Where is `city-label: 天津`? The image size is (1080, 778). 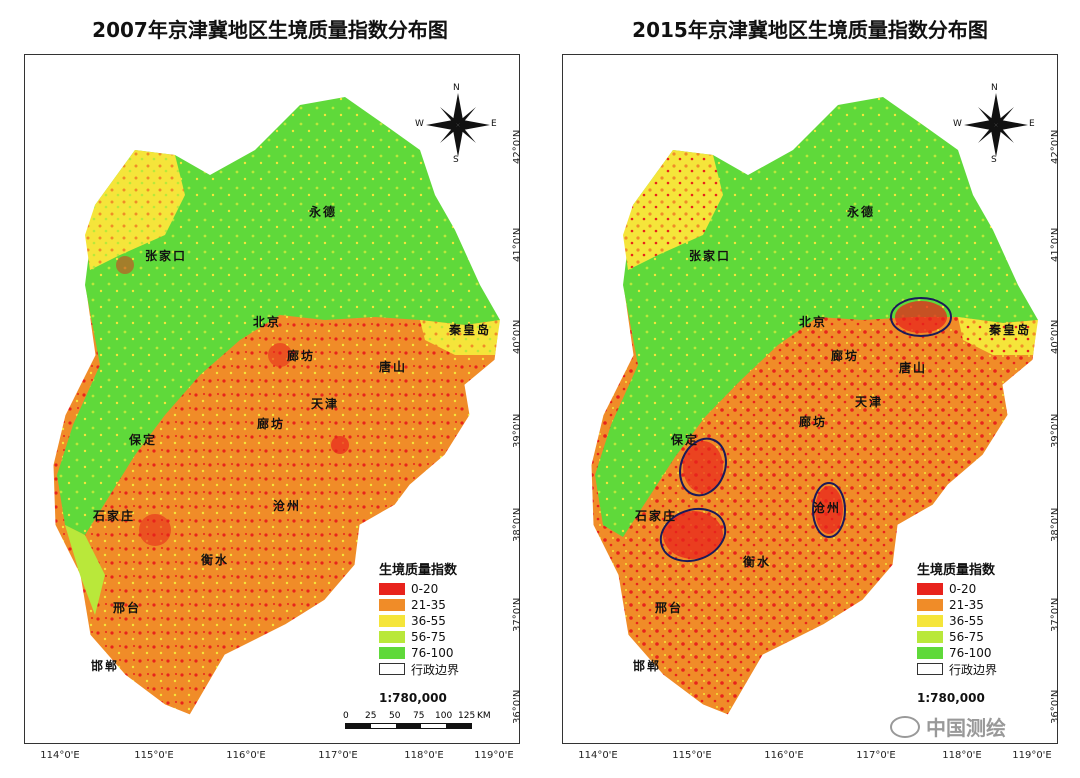 city-label: 天津 is located at coordinates (869, 402).